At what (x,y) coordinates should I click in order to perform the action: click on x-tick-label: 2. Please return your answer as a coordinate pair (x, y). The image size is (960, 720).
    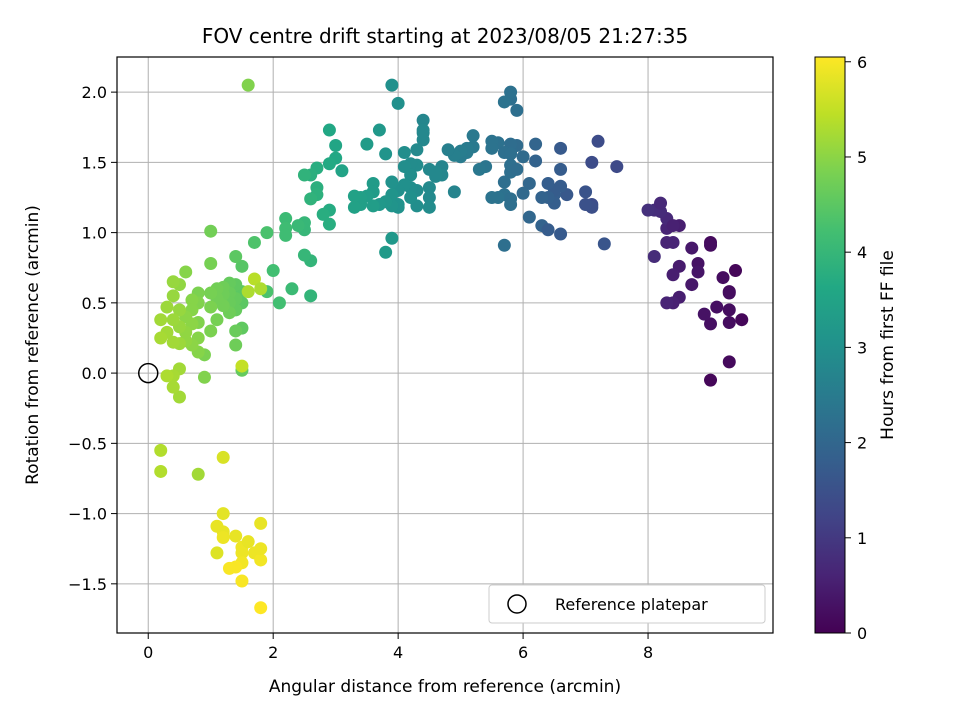
    Looking at the image, I should click on (273, 652).